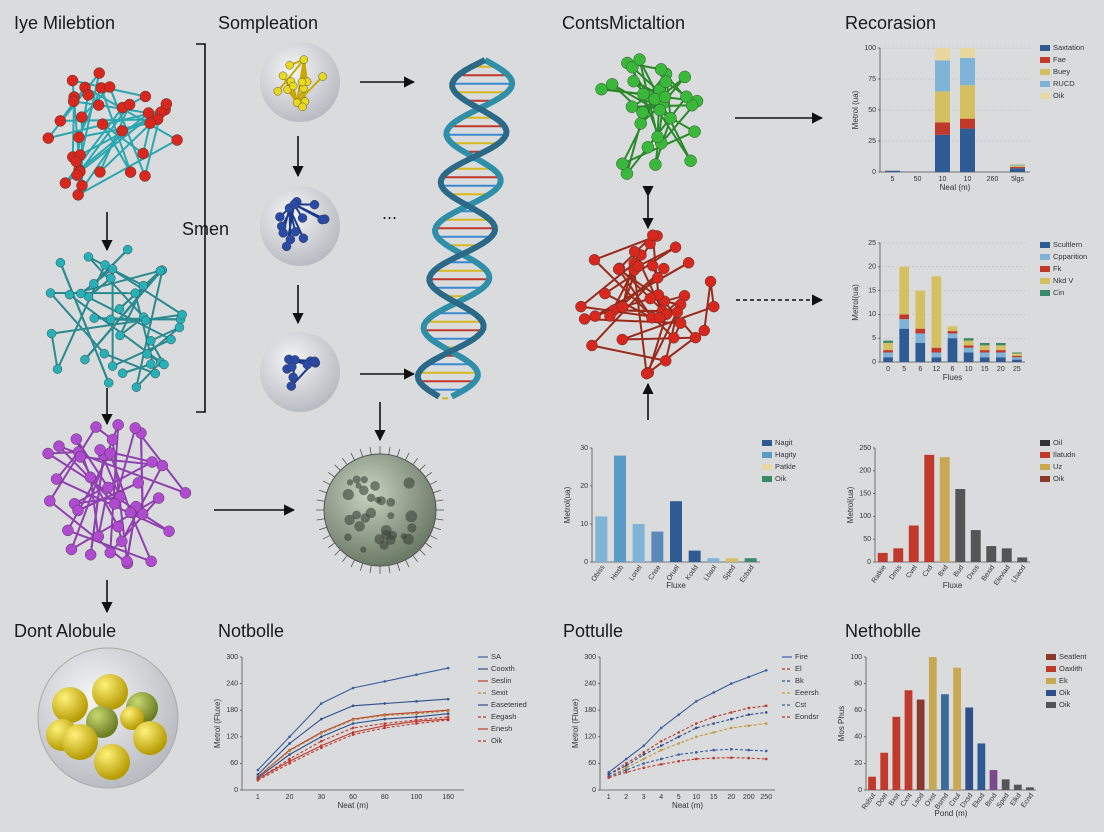 Image resolution: width=1104 pixels, height=832 pixels. What do you see at coordinates (1061, 71) in the screenshot?
I see `legend-label: Buey` at bounding box center [1061, 71].